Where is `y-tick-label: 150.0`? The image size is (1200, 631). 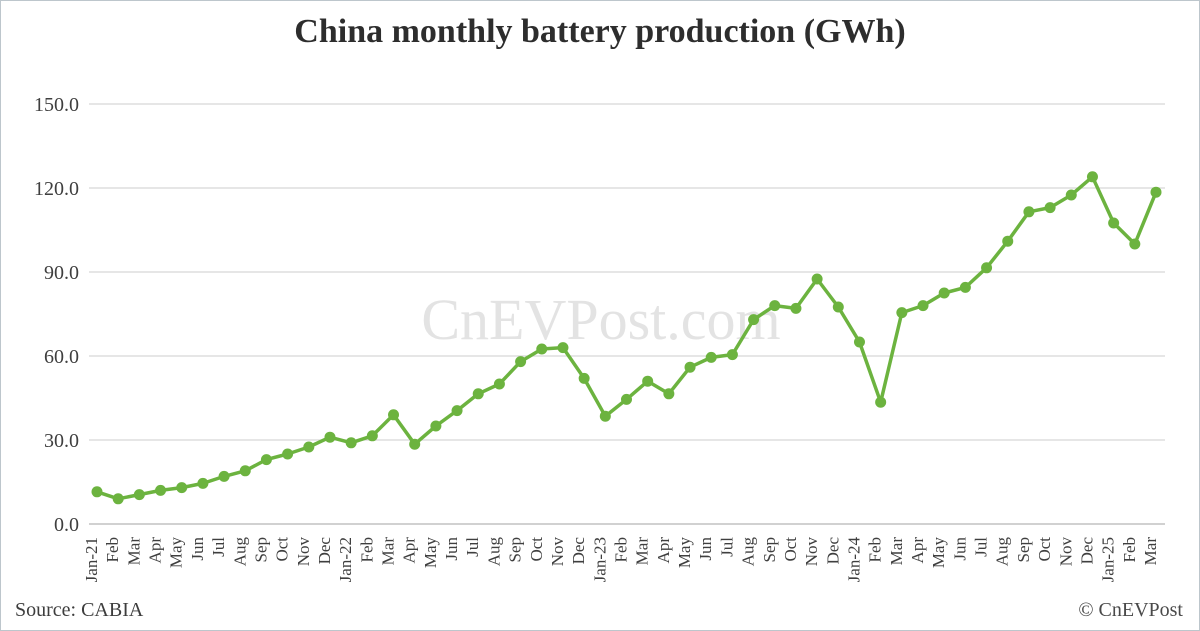 y-tick-label: 150.0 is located at coordinates (56, 105).